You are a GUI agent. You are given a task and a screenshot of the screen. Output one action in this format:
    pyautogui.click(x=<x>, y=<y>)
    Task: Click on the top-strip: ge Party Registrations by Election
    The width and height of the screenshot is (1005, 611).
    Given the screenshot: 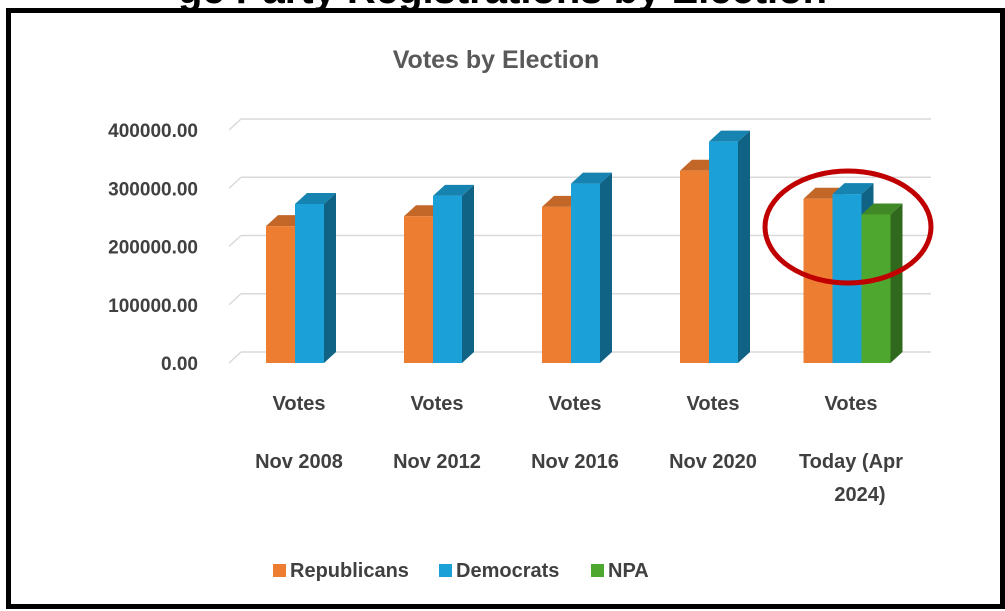 What is the action you would take?
    pyautogui.click(x=502, y=5)
    